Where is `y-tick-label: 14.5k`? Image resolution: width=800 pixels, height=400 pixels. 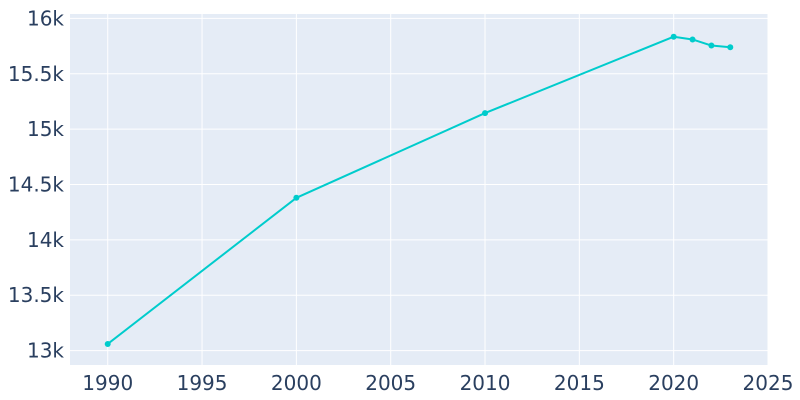 y-tick-label: 14.5k is located at coordinates (36, 185).